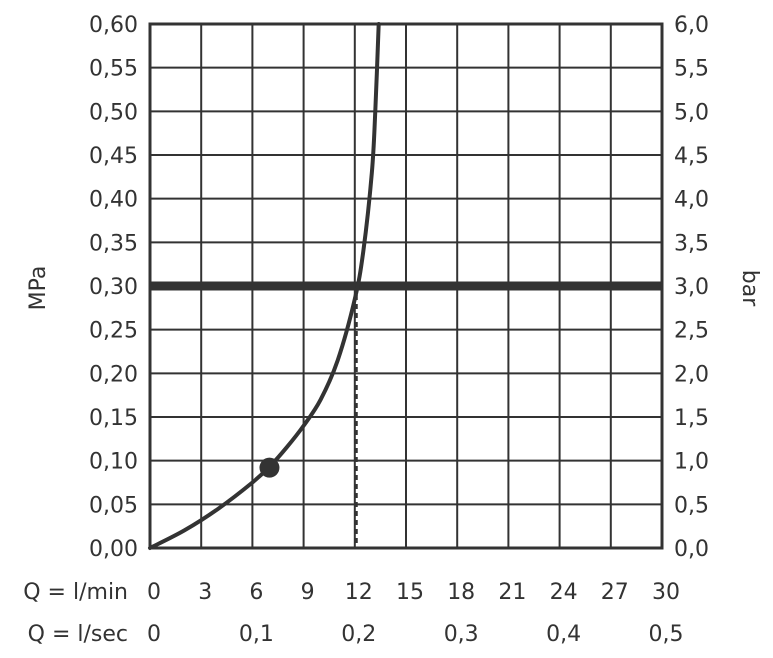 This screenshot has width=773, height=658. I want to click on x-tick-label-lmin: 27, so click(615, 592).